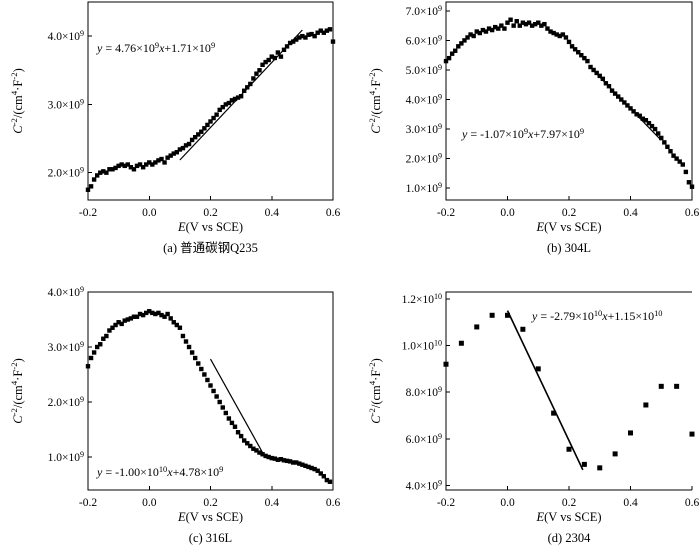 This screenshot has height=559, width=700. What do you see at coordinates (424, 69) in the screenshot?
I see `y-tick-label: 5.0×10⁹` at bounding box center [424, 69].